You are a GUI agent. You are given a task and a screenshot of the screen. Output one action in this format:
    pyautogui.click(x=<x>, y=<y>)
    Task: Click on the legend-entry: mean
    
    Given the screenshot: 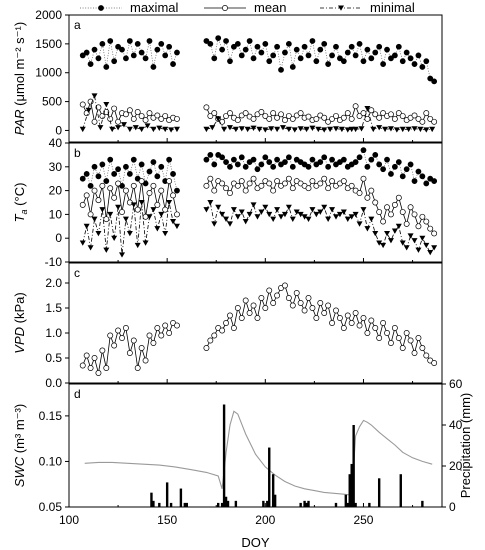 What is the action you would take?
    pyautogui.click(x=270, y=7)
    